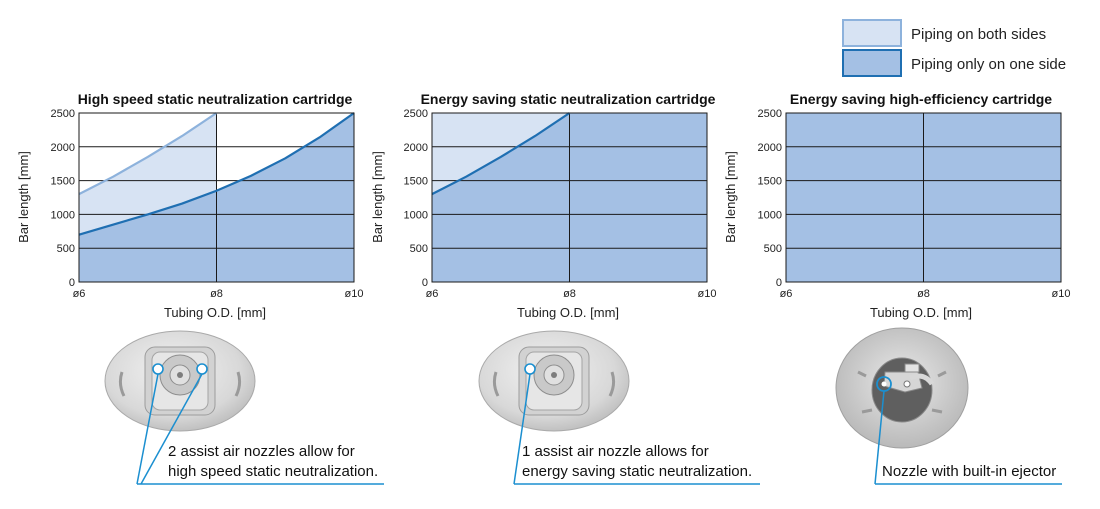 Image resolution: width=1100 pixels, height=509 pixels. What do you see at coordinates (615, 451) in the screenshot?
I see `callout-text-line-1: 1 assist air nozzle allows for` at bounding box center [615, 451].